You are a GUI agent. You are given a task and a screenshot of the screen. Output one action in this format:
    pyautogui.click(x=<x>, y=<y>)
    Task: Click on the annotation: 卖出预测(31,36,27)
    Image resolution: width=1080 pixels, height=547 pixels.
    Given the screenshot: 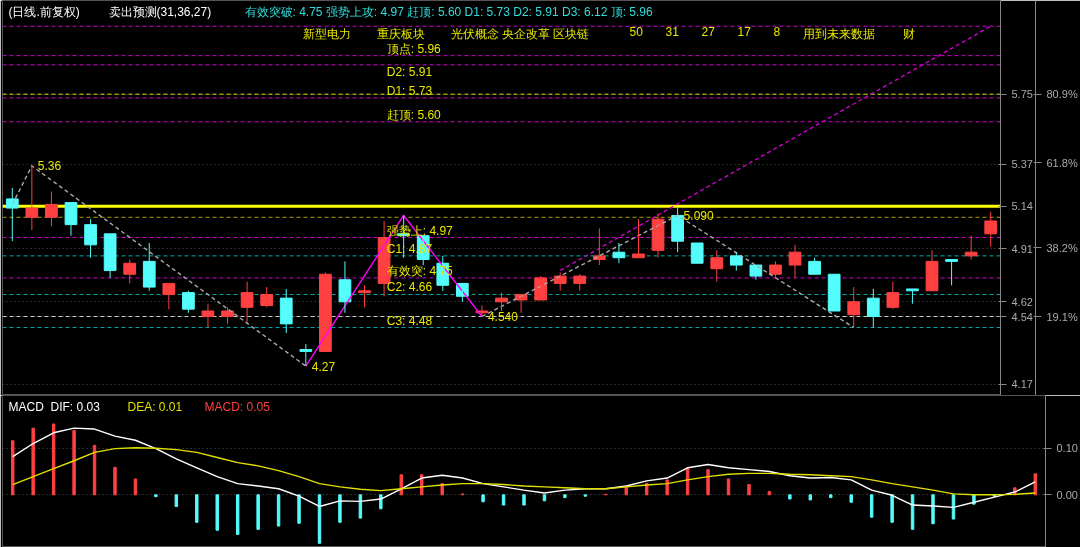 What is the action you would take?
    pyautogui.click(x=160, y=11)
    